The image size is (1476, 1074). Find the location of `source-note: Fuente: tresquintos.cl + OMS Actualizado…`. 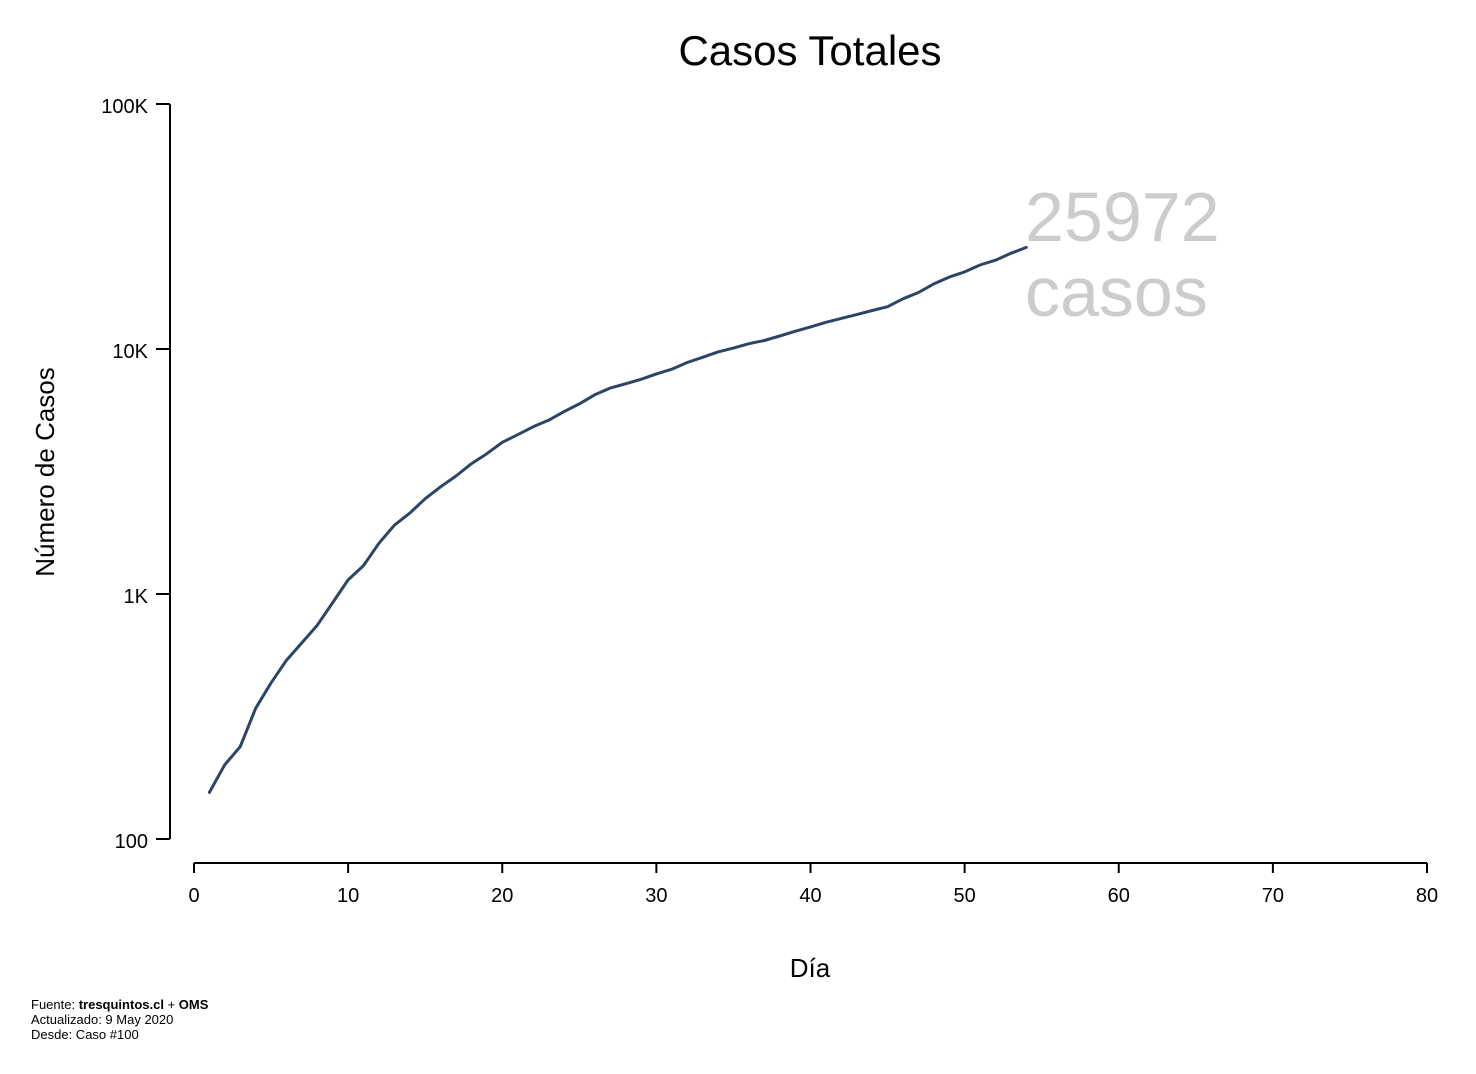

source-note: Fuente: tresquintos.cl + OMS Actualizado… is located at coordinates (119, 1019).